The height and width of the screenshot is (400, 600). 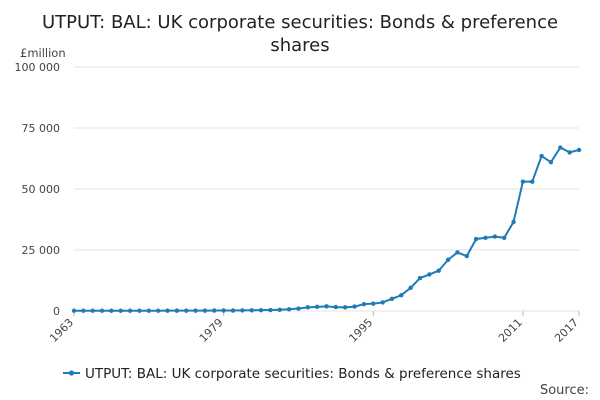 What do you see at coordinates (564, 390) in the screenshot?
I see `source-label: Source:` at bounding box center [564, 390].